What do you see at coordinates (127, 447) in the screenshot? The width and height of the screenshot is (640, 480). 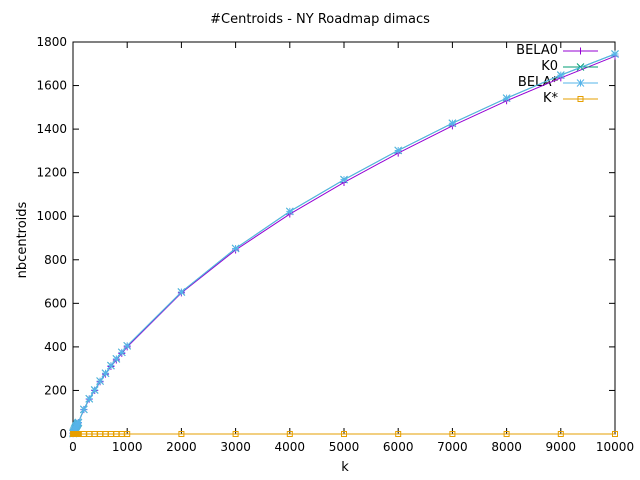 I see `x-tick-label: 1000` at bounding box center [127, 447].